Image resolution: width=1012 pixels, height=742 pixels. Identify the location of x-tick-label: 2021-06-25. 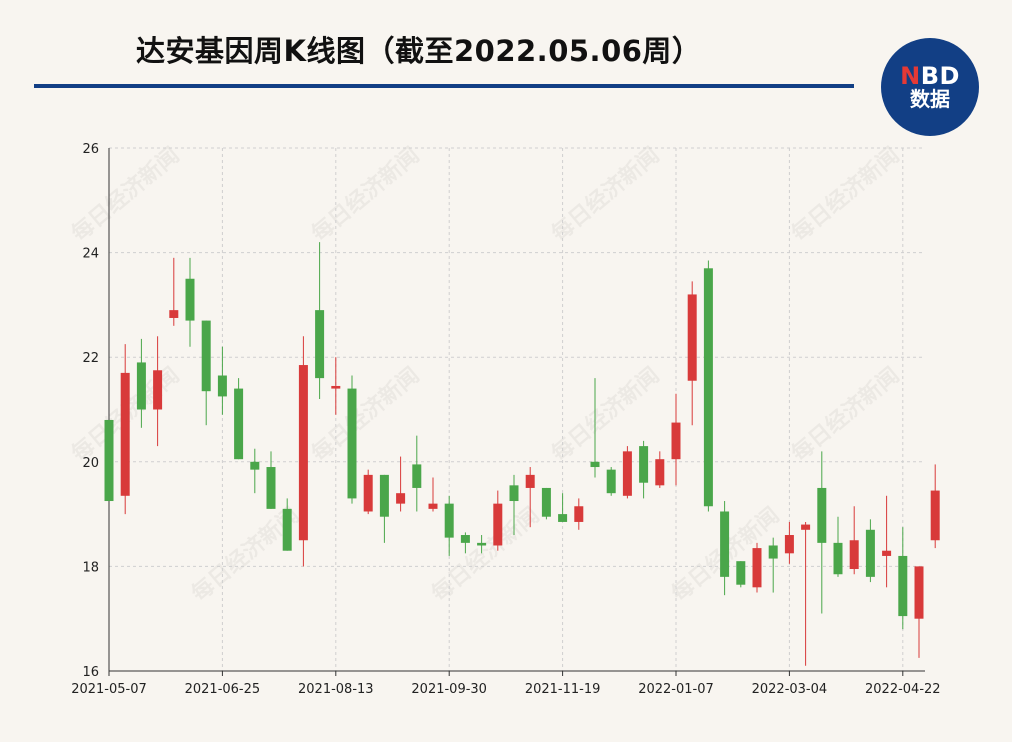
(223, 689).